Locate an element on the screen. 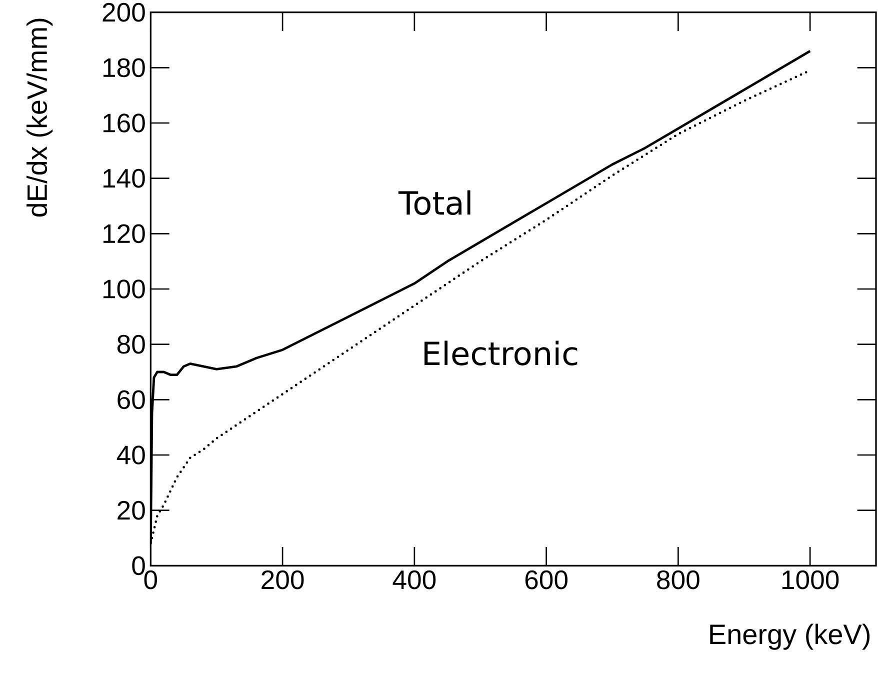 This screenshot has width=878, height=675. y-axis-title: dE/dx (keV/mm) is located at coordinates (39, 117).